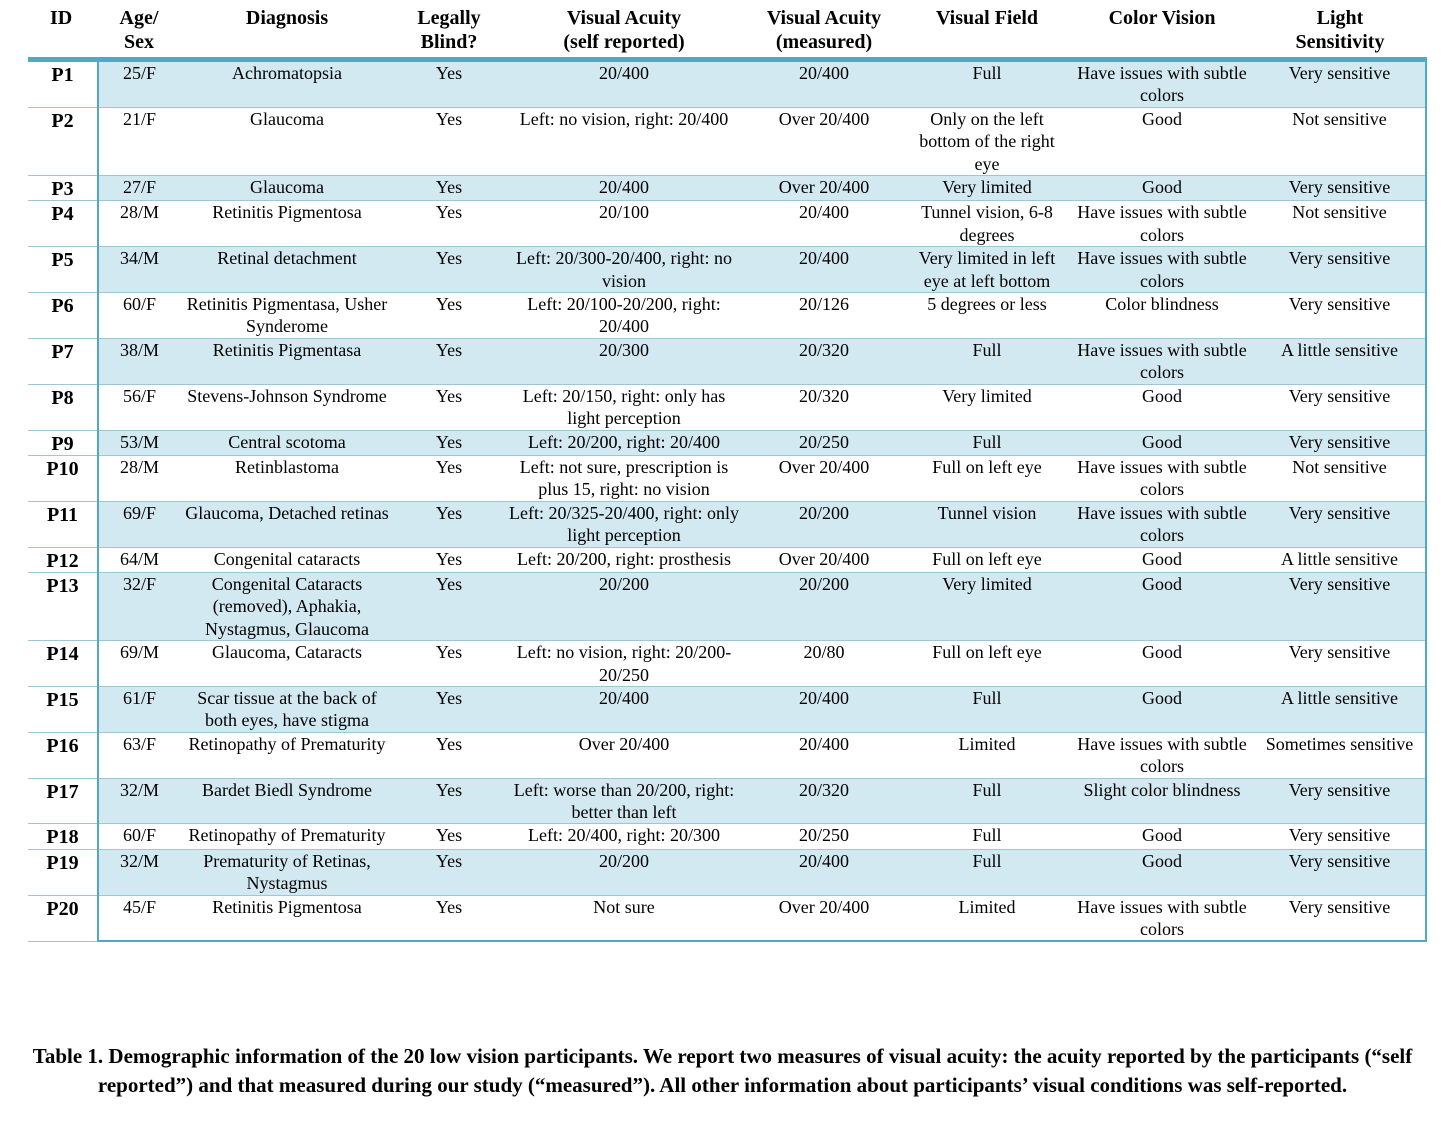  What do you see at coordinates (624, 709) in the screenshot?
I see `cell-va-self: 20/400` at bounding box center [624, 709].